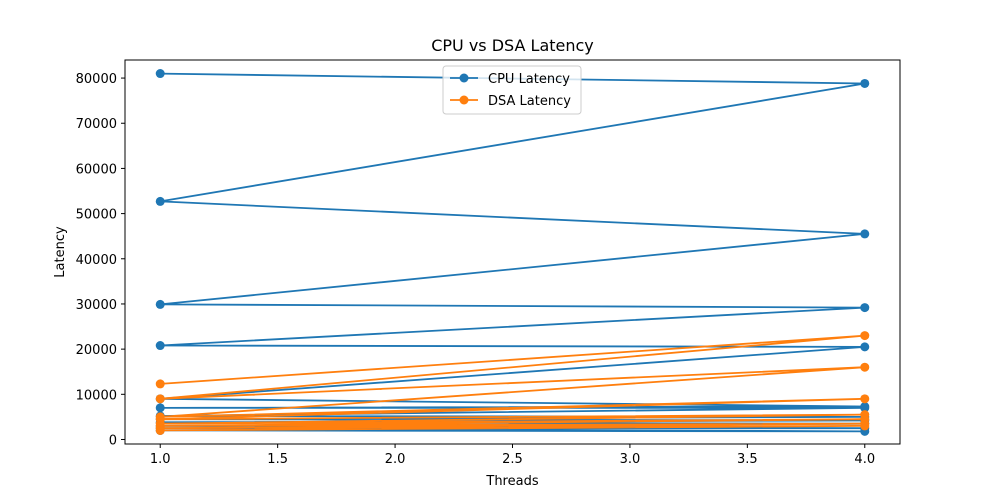 This screenshot has width=1000, height=500. Describe the element at coordinates (529, 101) in the screenshot. I see `legend-label: DSA Latency` at that location.